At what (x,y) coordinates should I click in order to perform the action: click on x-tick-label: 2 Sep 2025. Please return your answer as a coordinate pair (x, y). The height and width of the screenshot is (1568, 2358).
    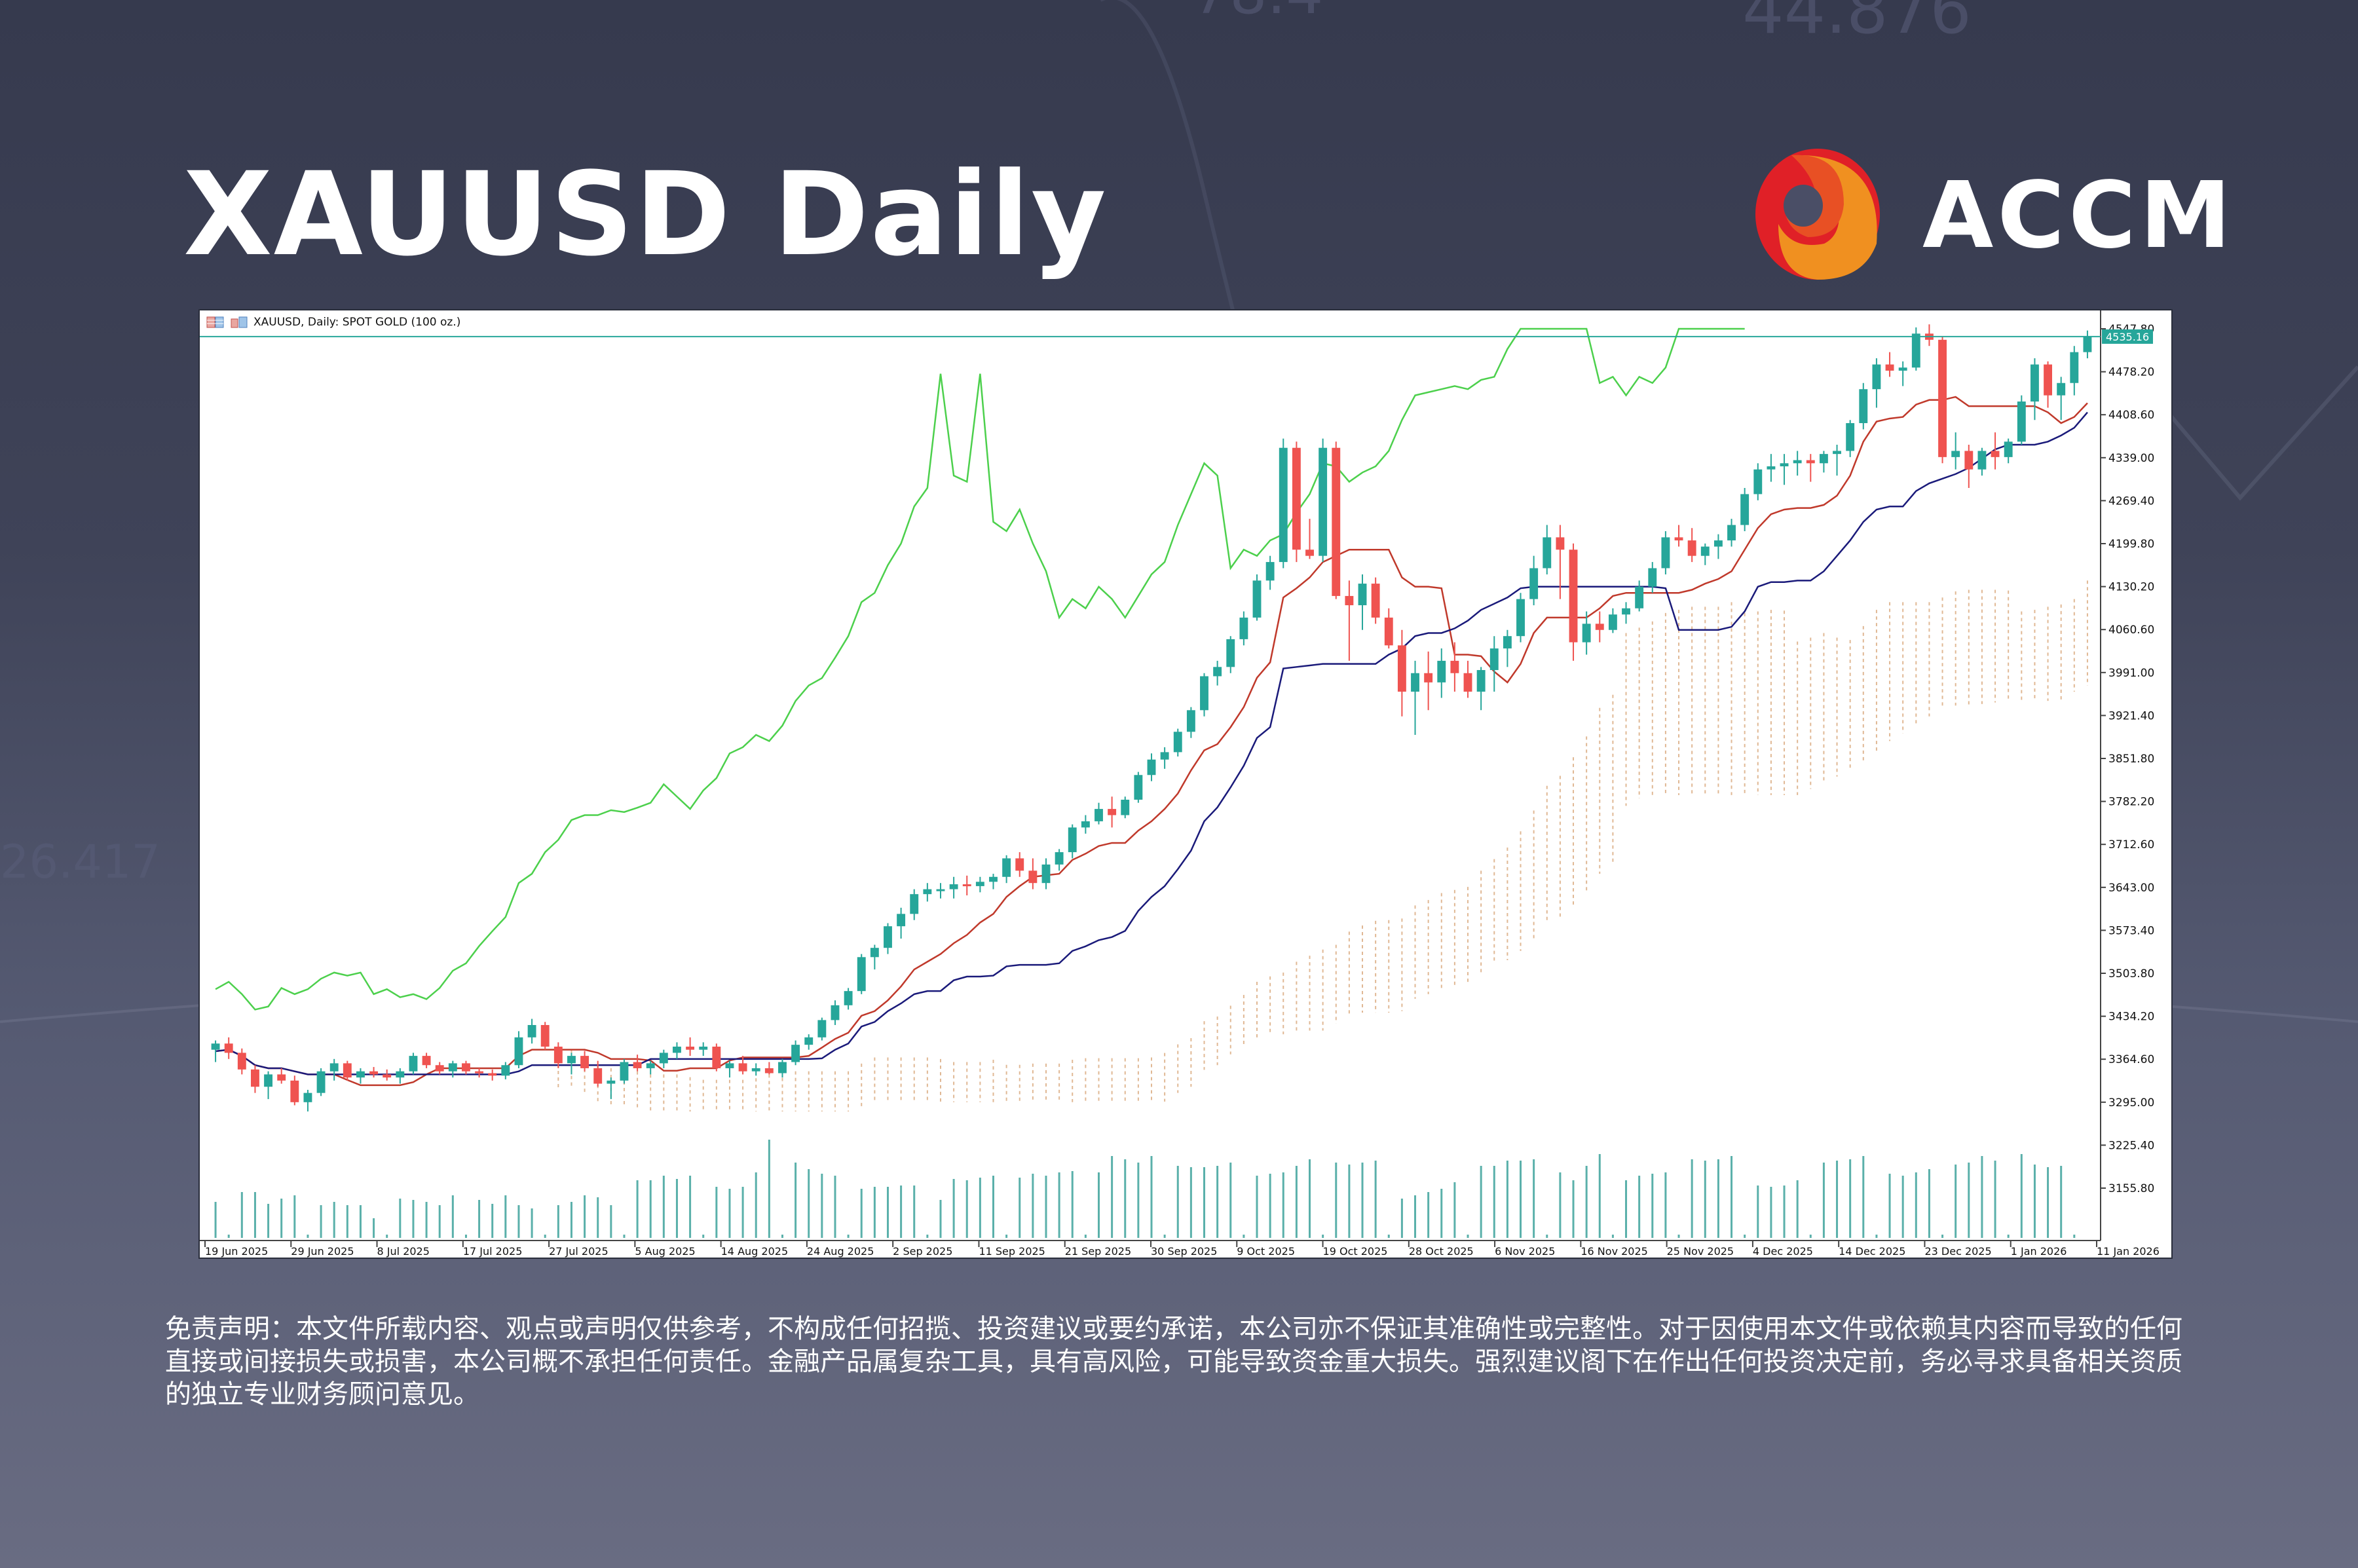
    Looking at the image, I should click on (923, 1251).